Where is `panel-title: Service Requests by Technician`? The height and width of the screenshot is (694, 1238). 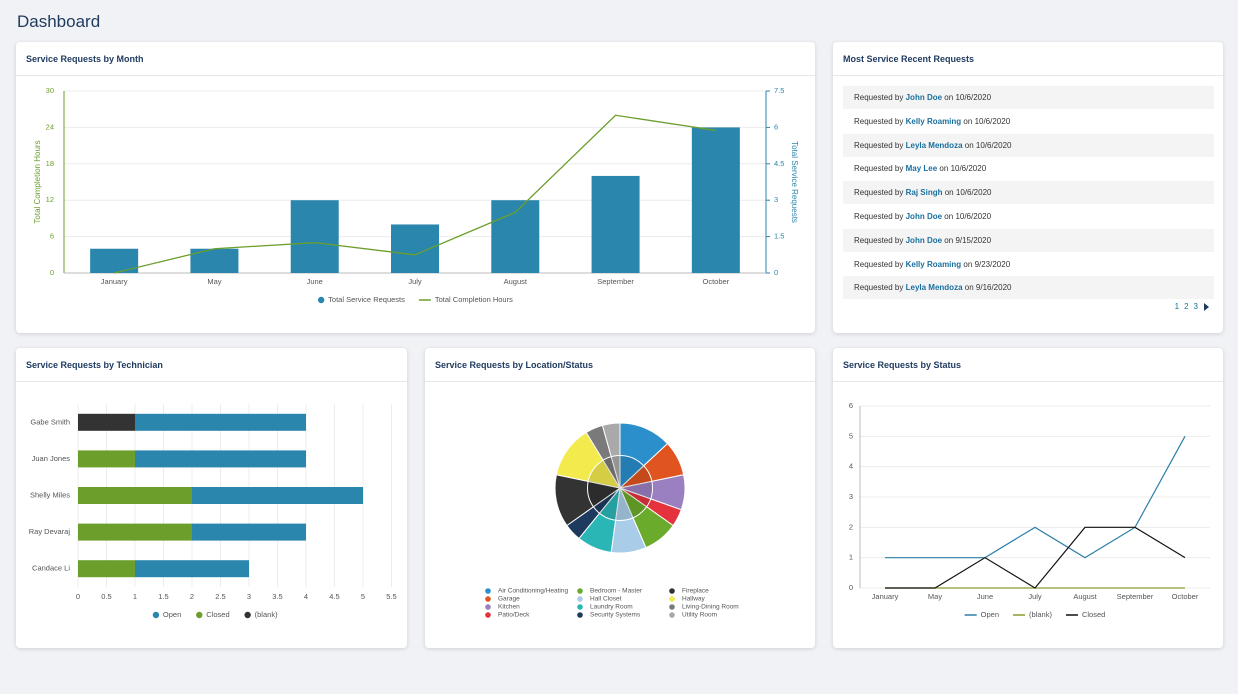 panel-title: Service Requests by Technician is located at coordinates (211, 365).